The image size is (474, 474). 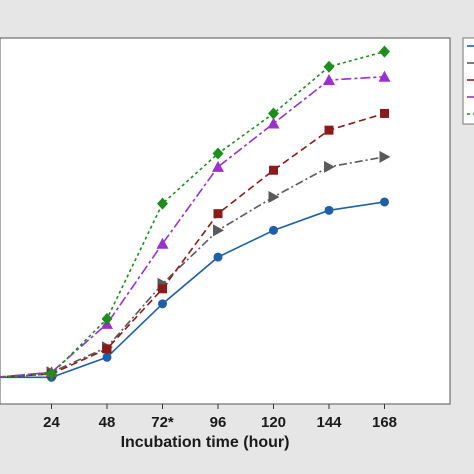 I want to click on x-tick-label: 144, so click(x=329, y=422).